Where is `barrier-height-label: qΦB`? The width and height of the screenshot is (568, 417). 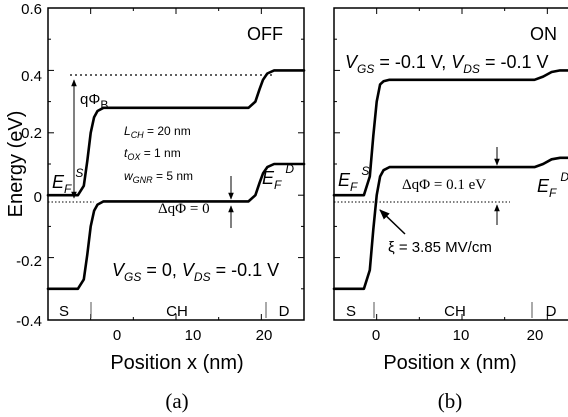
barrier-height-label: qΦB is located at coordinates (94, 101).